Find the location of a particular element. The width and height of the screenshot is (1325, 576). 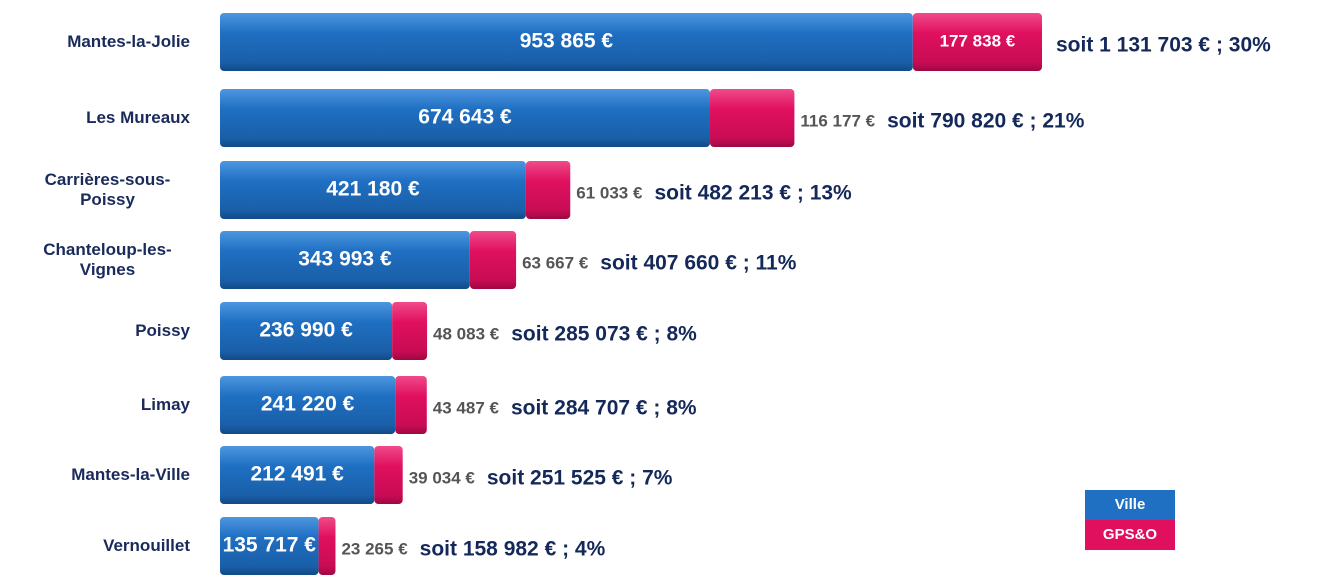

category-label: Mantes-la-Ville is located at coordinates (130, 475).